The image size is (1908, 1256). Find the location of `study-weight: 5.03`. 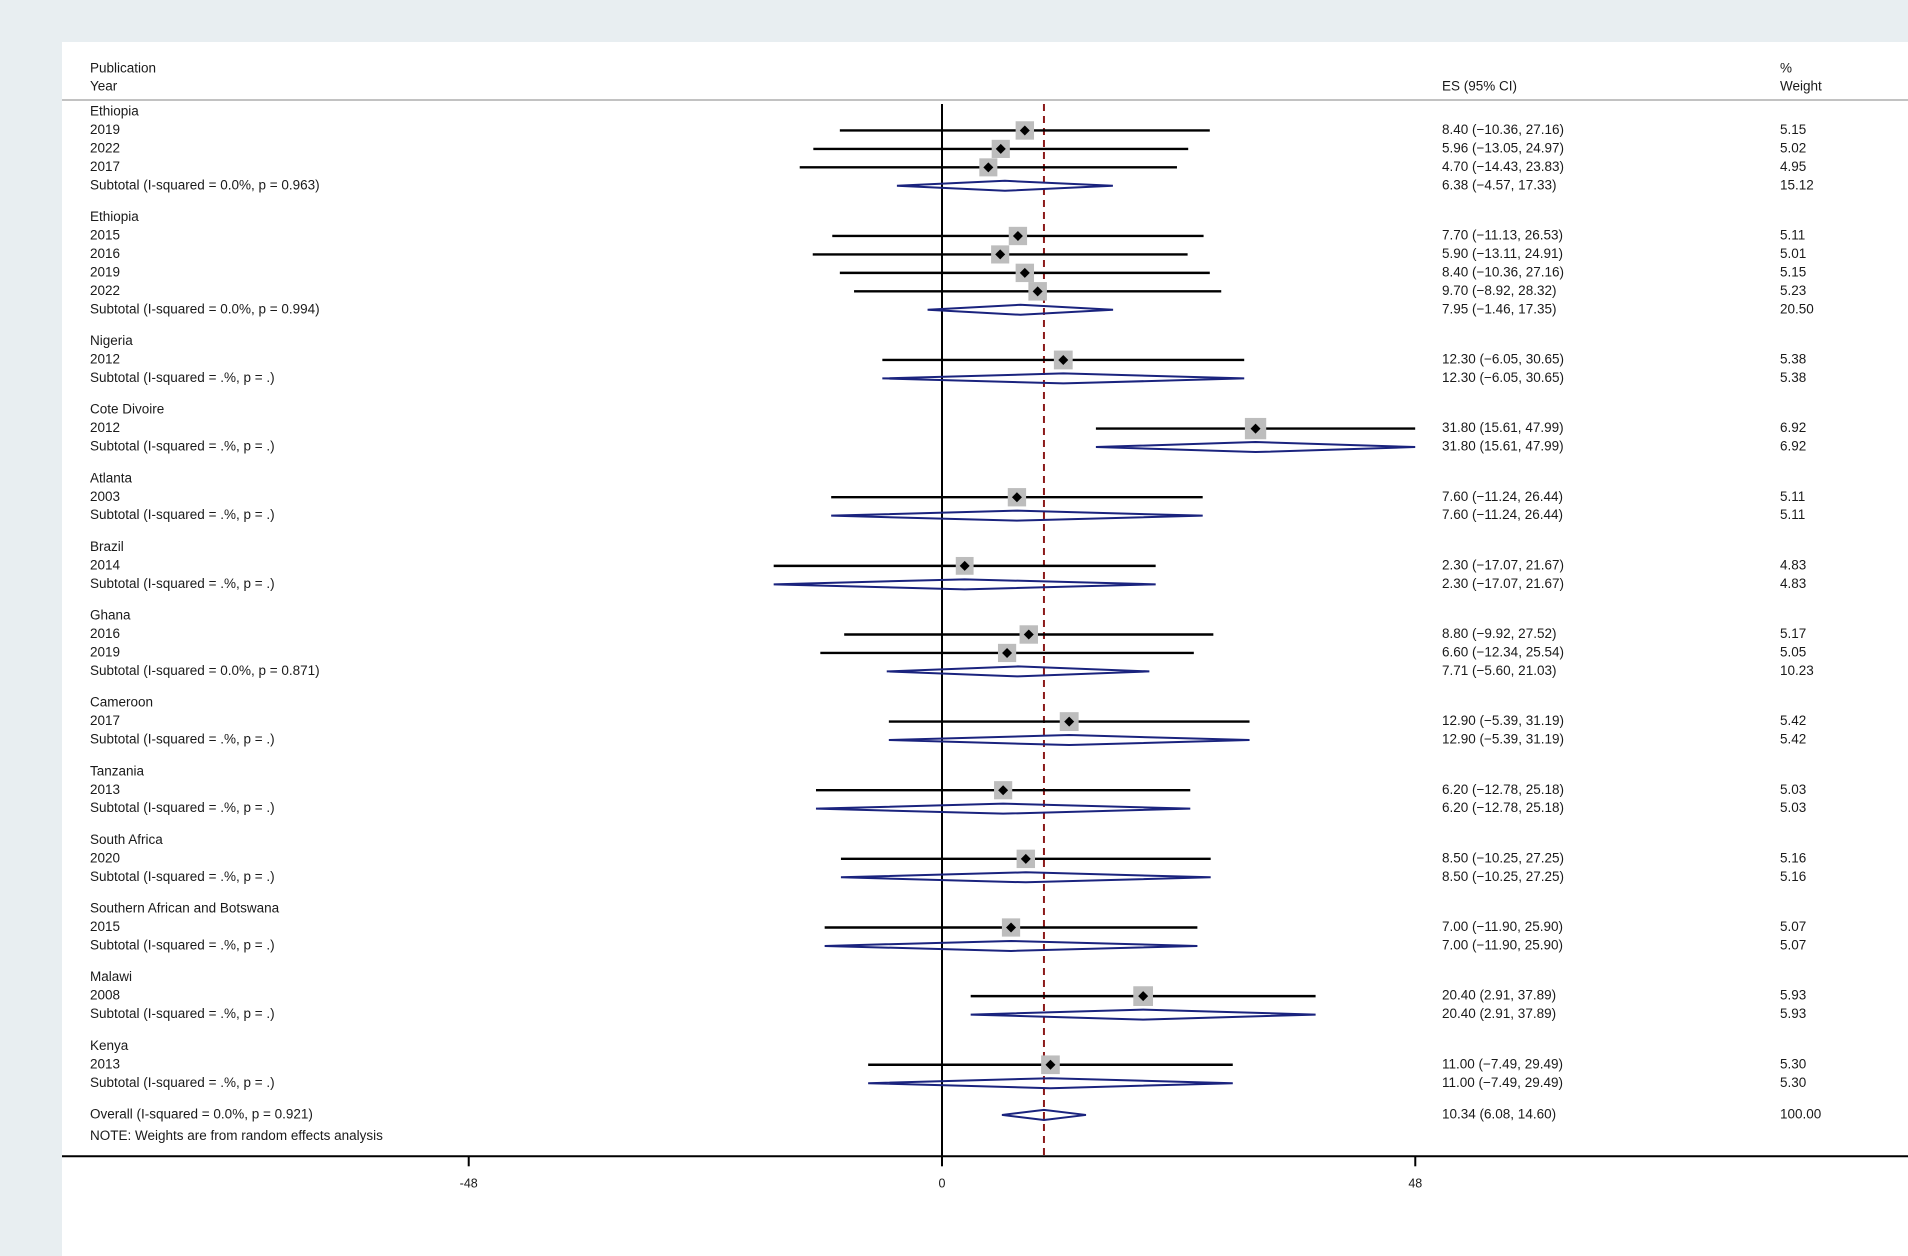

study-weight: 5.03 is located at coordinates (1793, 789).